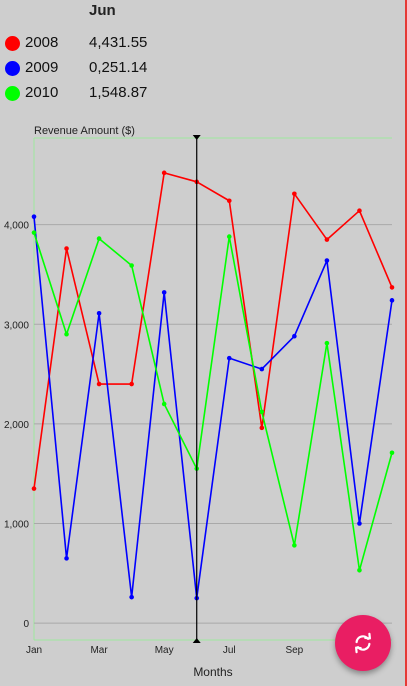 The width and height of the screenshot is (407, 686). I want to click on series-2010-color-dot, so click(12, 93).